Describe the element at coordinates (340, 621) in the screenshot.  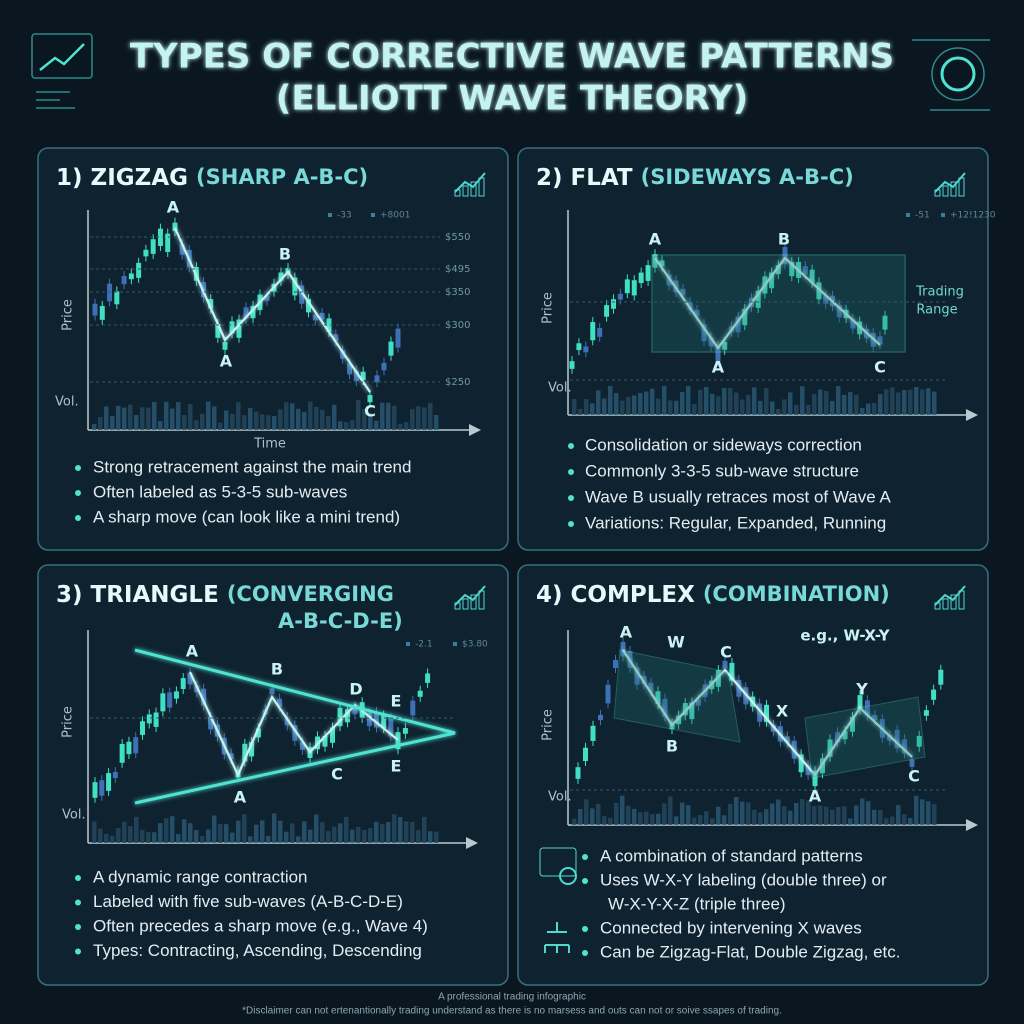
I see `panel-qualifier: A-B-C-D-E)` at that location.